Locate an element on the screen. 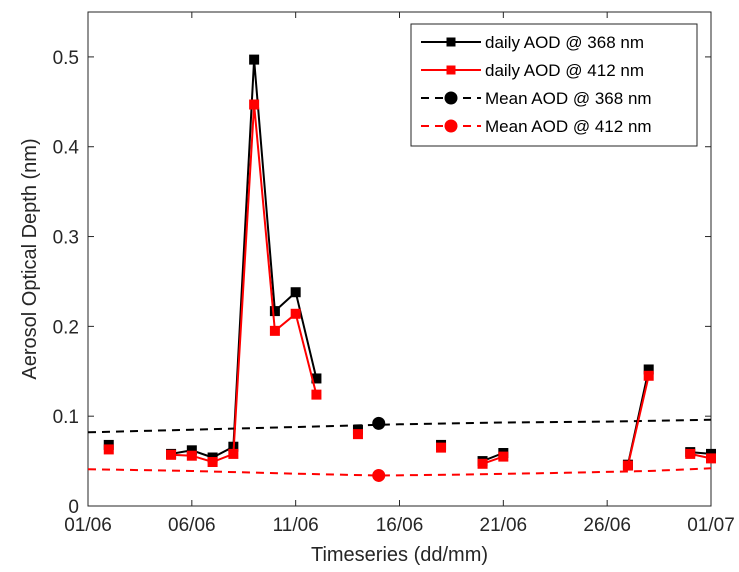 This screenshot has width=739, height=572. x-tick-label: 06/06 is located at coordinates (192, 525).